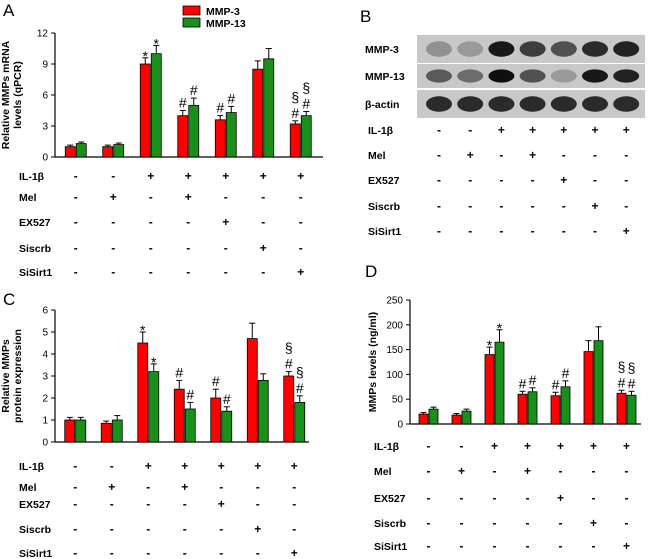 The image size is (650, 559). What do you see at coordinates (18, 95) in the screenshot?
I see `a-y-axis-label: levels (qPCR)` at bounding box center [18, 95].